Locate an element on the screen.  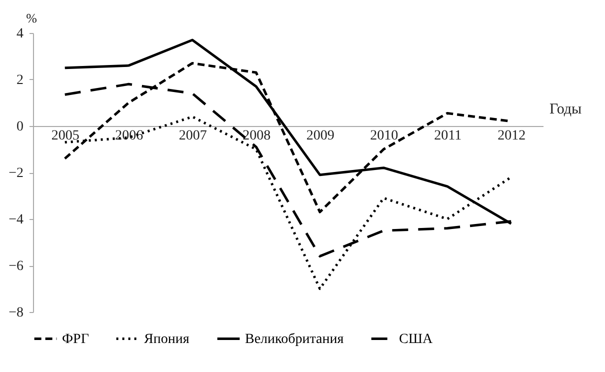
x-tick-label: 2011 is located at coordinates (448, 136).